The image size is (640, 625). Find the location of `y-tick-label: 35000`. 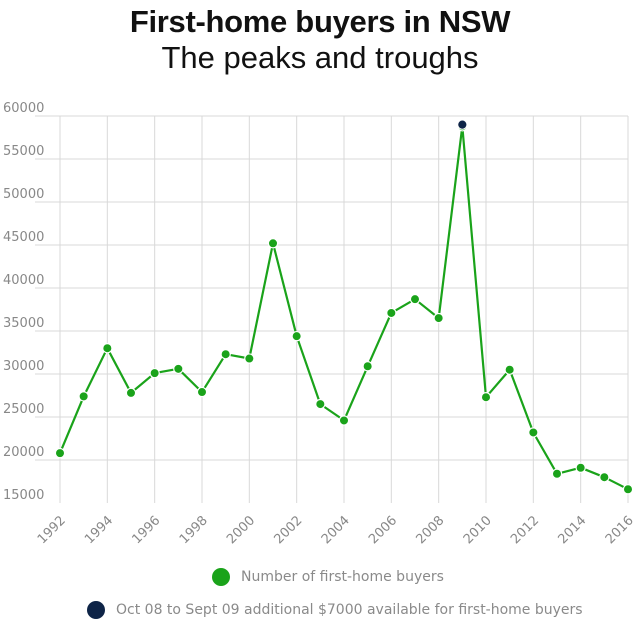

y-tick-label: 35000 is located at coordinates (23, 323).